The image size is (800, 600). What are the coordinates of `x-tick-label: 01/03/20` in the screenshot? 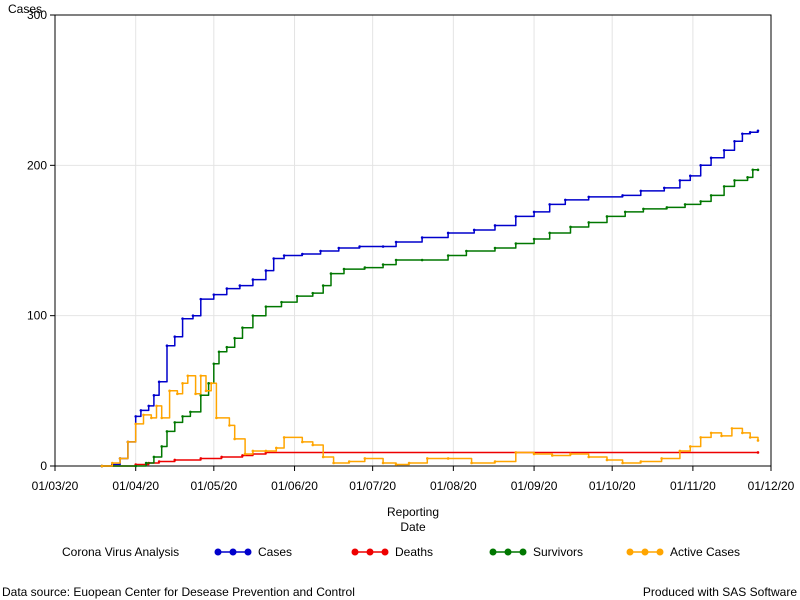 It's located at (55, 486).